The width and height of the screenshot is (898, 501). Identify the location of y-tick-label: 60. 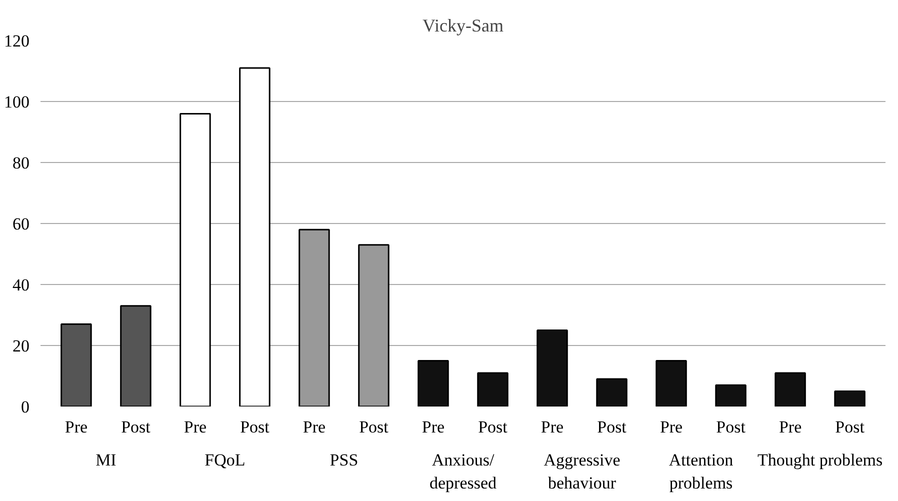
(21, 224).